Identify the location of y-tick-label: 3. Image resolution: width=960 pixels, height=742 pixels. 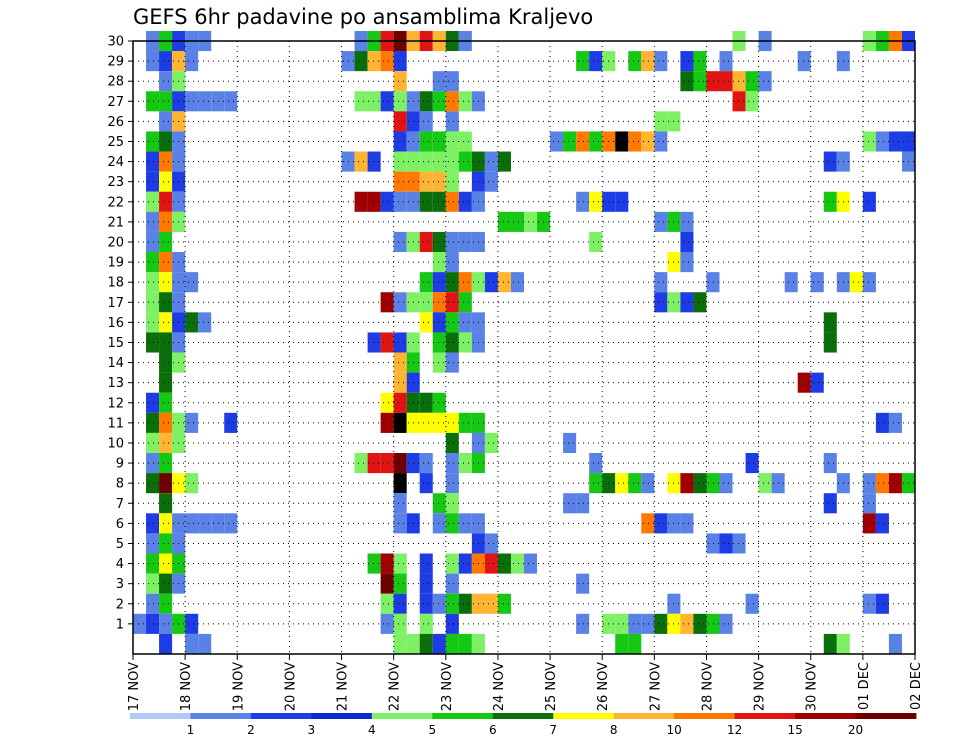
(120, 584).